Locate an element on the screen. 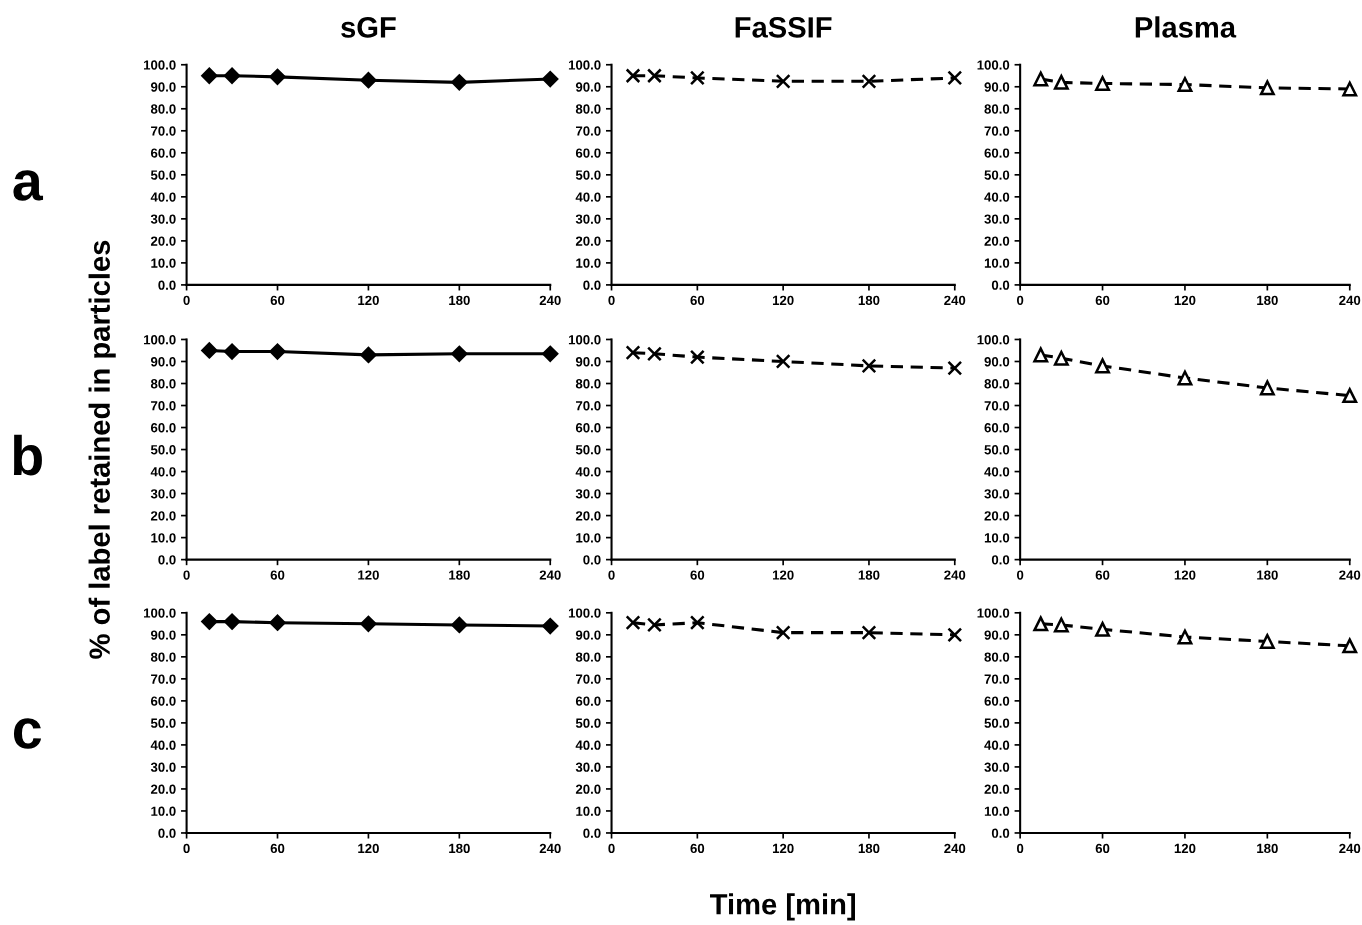 Image resolution: width=1362 pixels, height=925 pixels. text: b is located at coordinates (27, 455).